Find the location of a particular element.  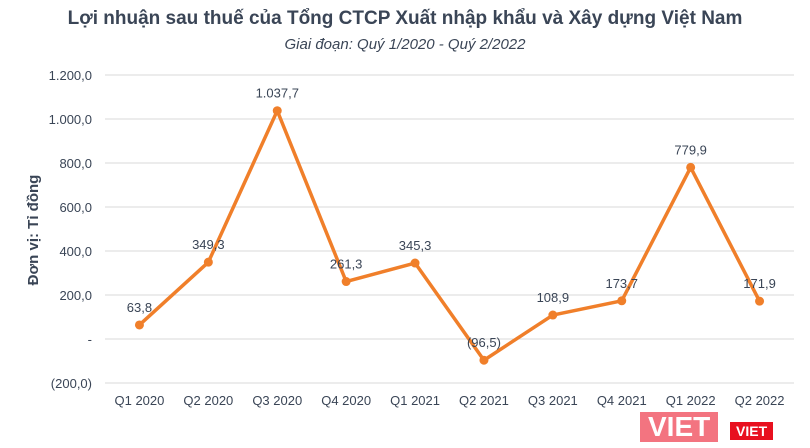

data-label: 173,7 is located at coordinates (621, 283).